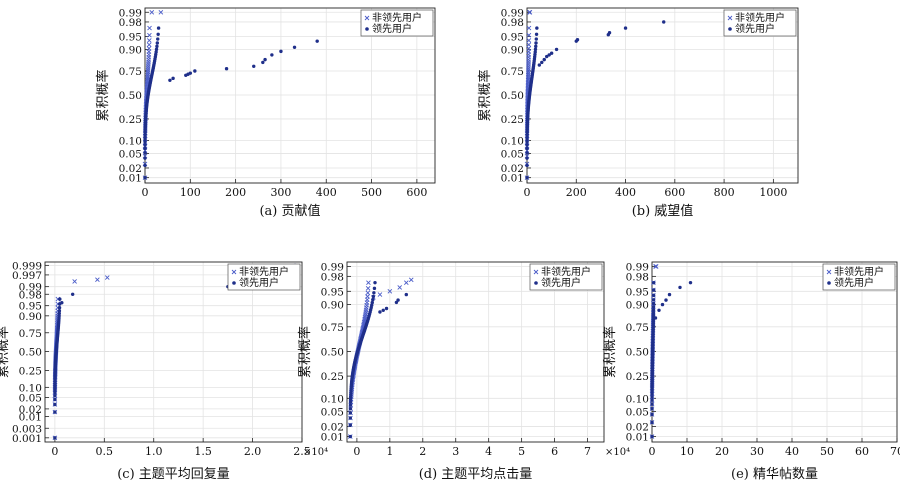 This screenshot has width=900, height=486. I want to click on y-tick-label: 0.997, so click(27, 276).